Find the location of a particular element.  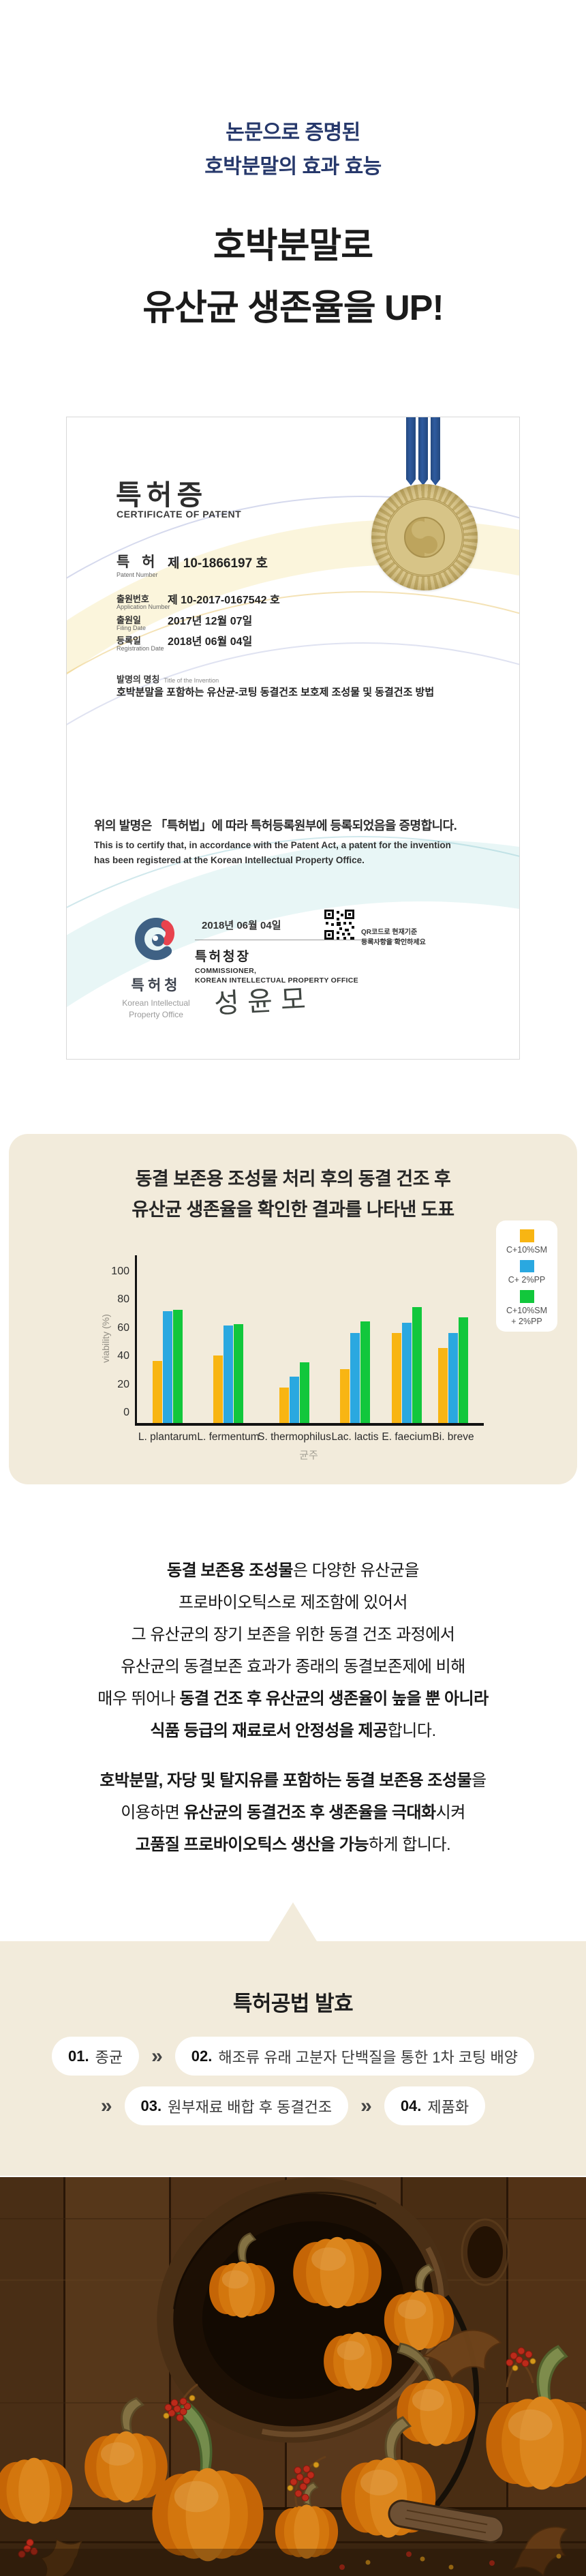

qr-code-icon is located at coordinates (339, 925).